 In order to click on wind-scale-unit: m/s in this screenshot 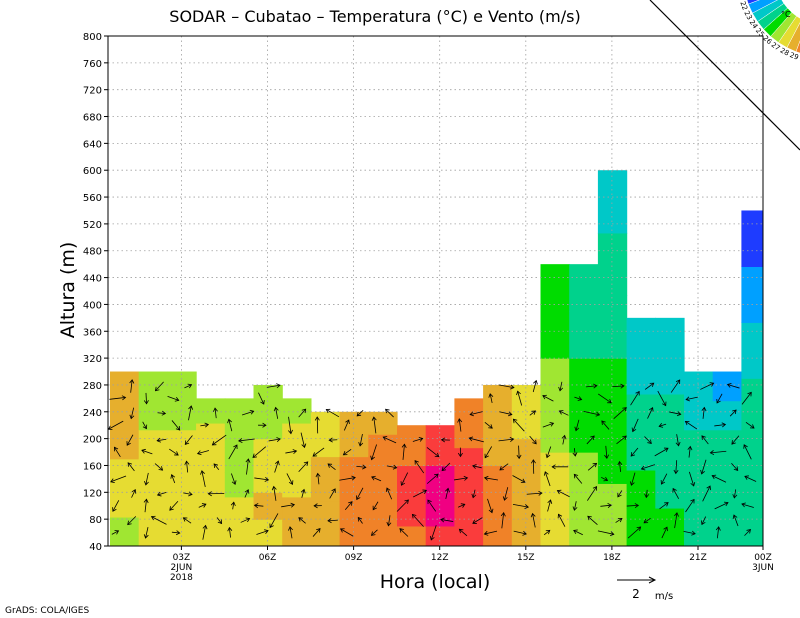, I will do `click(664, 596)`.